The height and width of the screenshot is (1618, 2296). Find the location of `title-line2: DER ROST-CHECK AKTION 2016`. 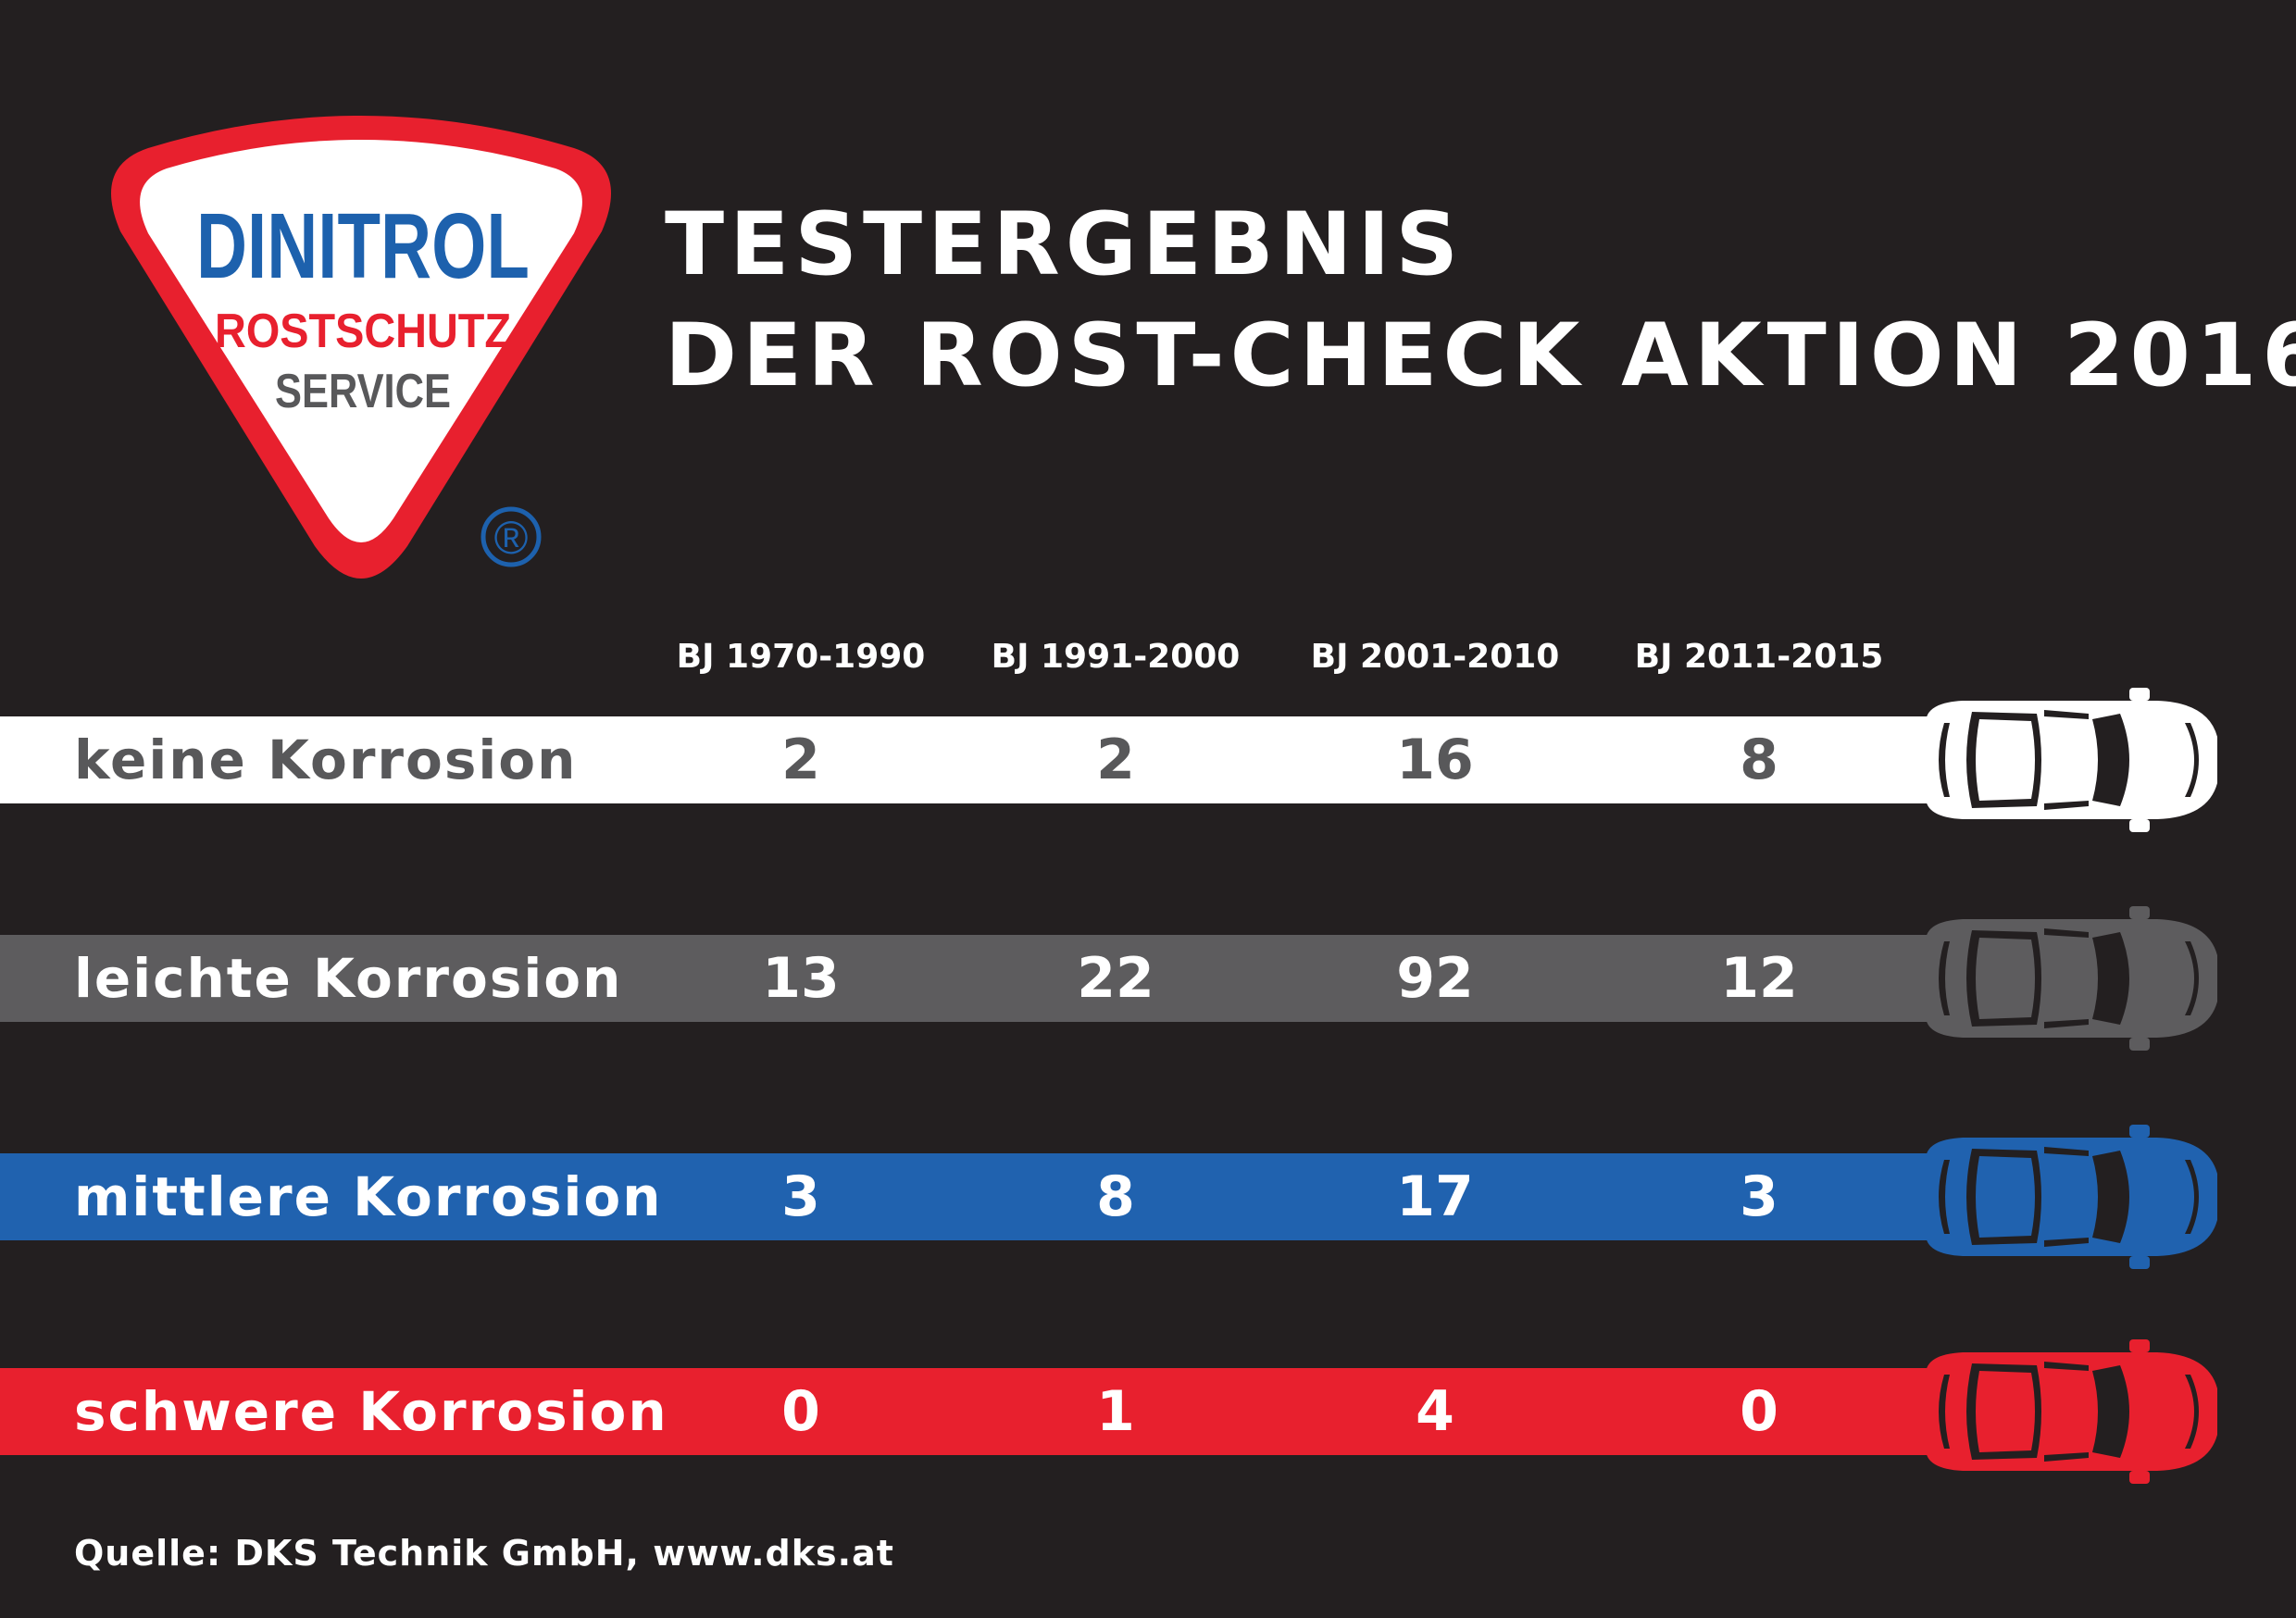

title-line2: DER ROST-CHECK AKTION 2016 is located at coordinates (1480, 355).